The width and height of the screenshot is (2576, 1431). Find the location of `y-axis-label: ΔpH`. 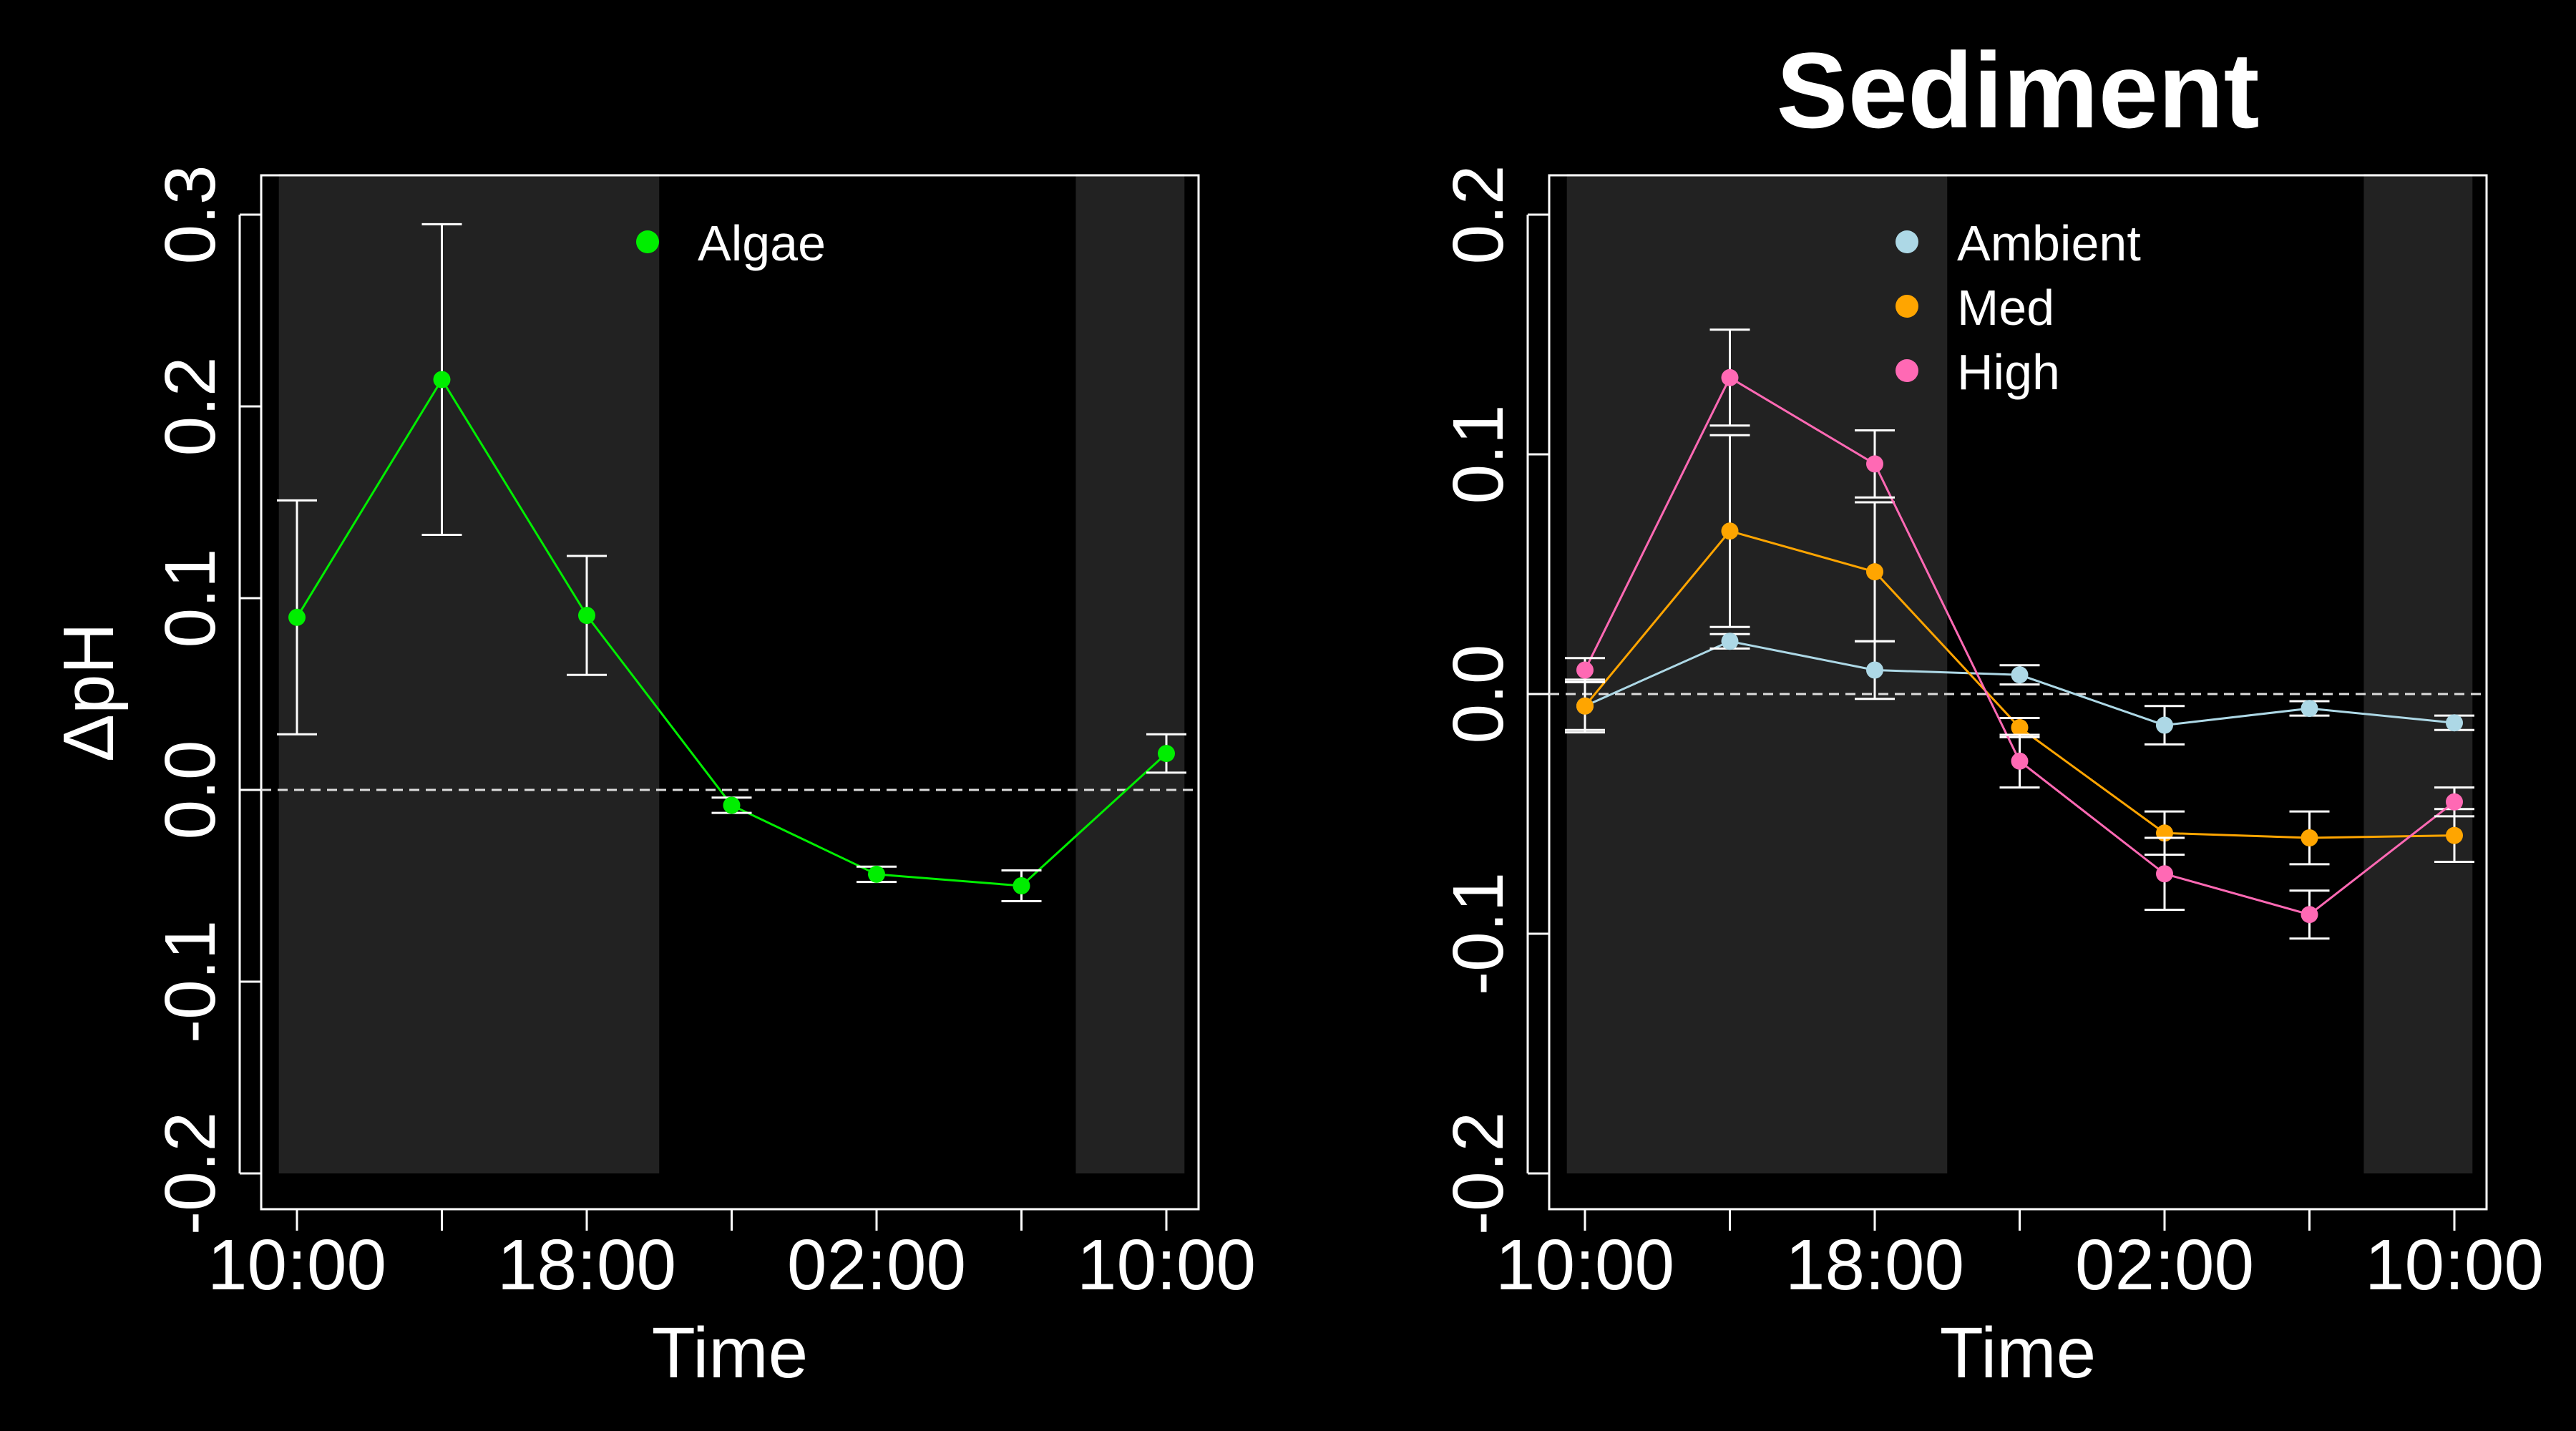

y-axis-label: ΔpH is located at coordinates (89, 692).